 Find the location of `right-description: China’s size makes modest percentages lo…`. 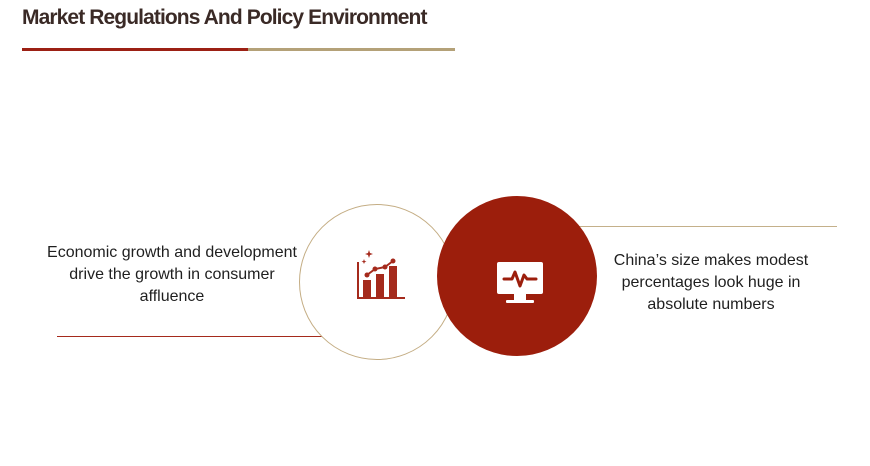

right-description: China’s size makes modest percentages lo… is located at coordinates (711, 282).